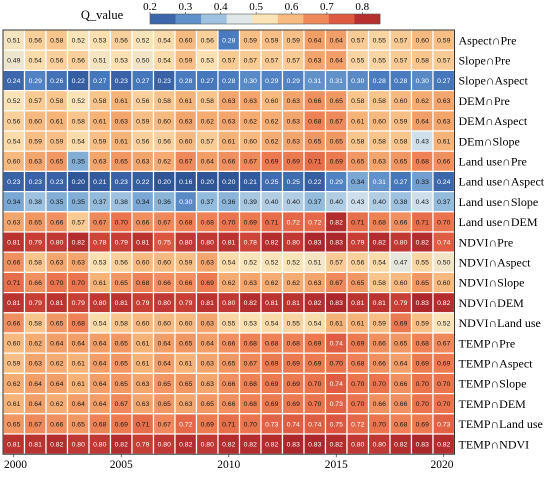 The height and width of the screenshot is (478, 550). What do you see at coordinates (164, 243) in the screenshot?
I see `cell-value-label: 0.75` at bounding box center [164, 243].